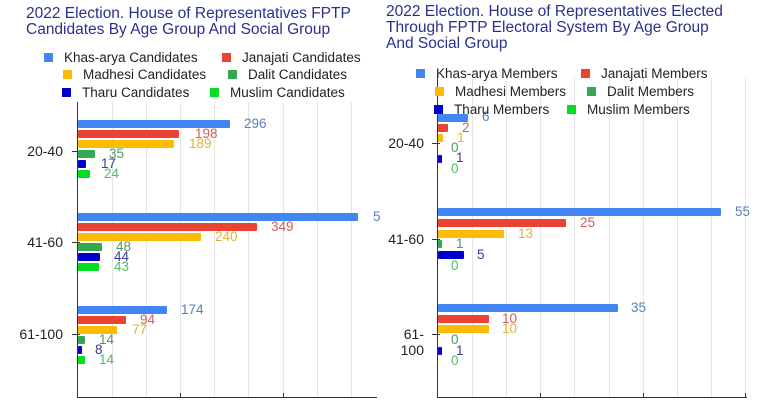 This screenshot has height=402, width=768. Describe the element at coordinates (112, 173) in the screenshot. I see `value-label: 24` at that location.